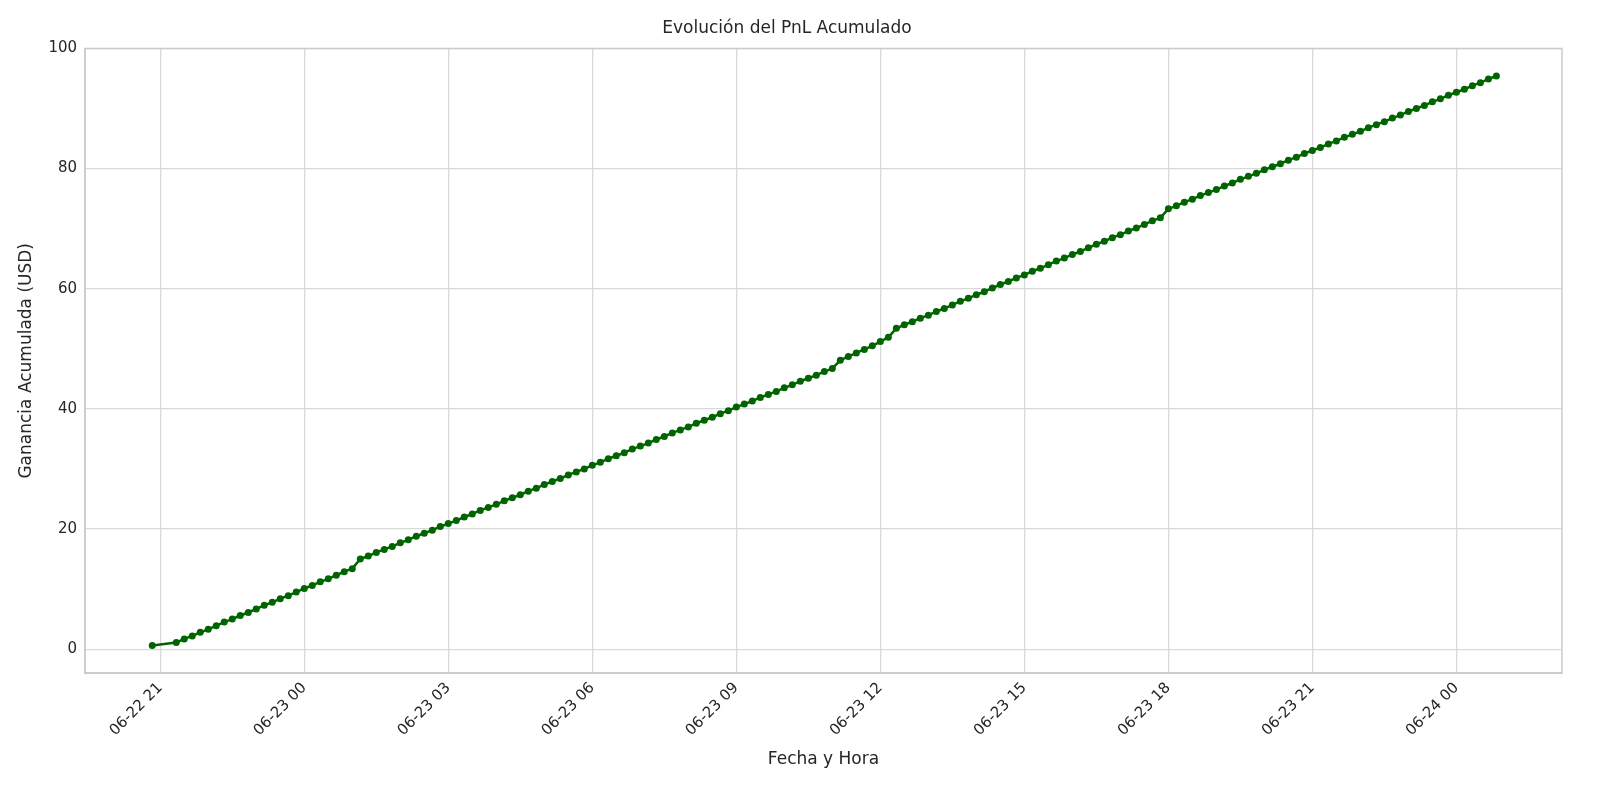  I want to click on x-axis-title: Fecha y Hora, so click(823, 758).